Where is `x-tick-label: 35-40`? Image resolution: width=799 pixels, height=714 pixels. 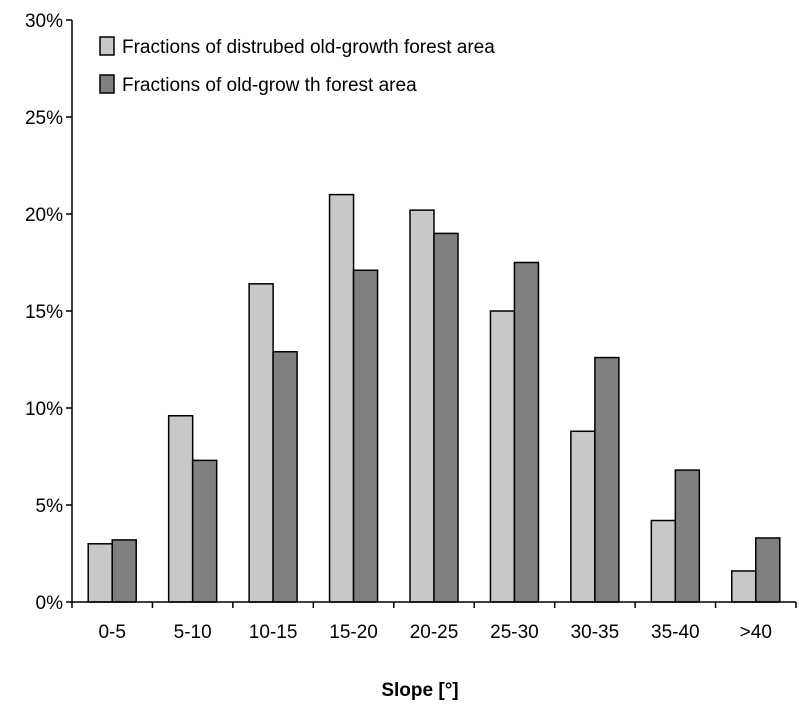 x-tick-label: 35-40 is located at coordinates (675, 632).